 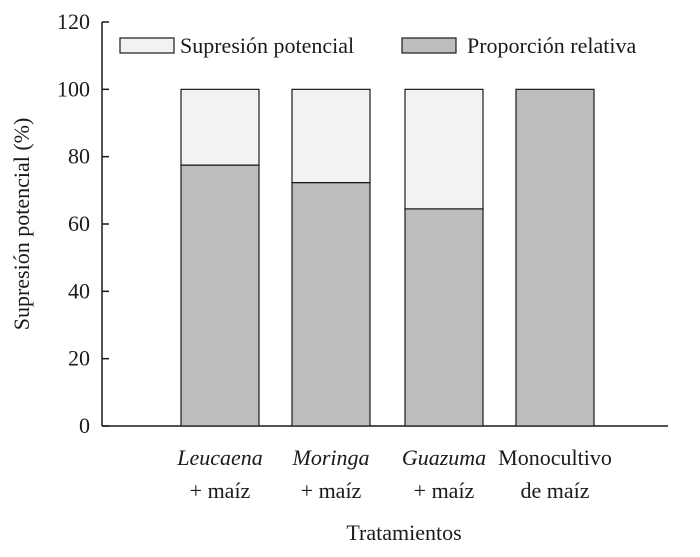 What do you see at coordinates (79, 358) in the screenshot?
I see `y-tick-label: 20` at bounding box center [79, 358].